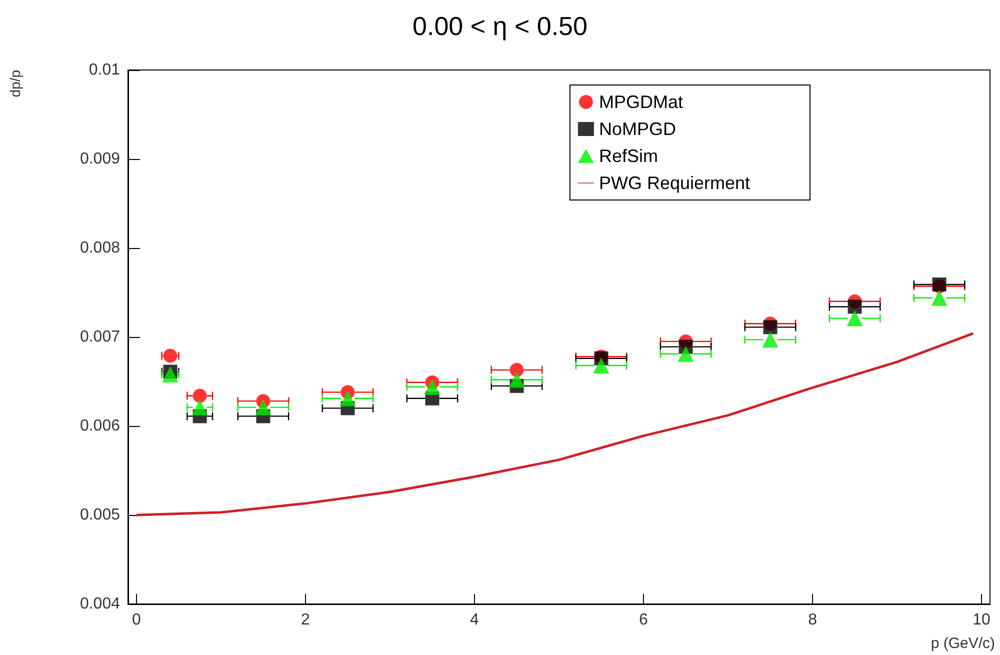 Image resolution: width=1000 pixels, height=655 pixels. Describe the element at coordinates (628, 156) in the screenshot. I see `legend-label: RefSim` at that location.